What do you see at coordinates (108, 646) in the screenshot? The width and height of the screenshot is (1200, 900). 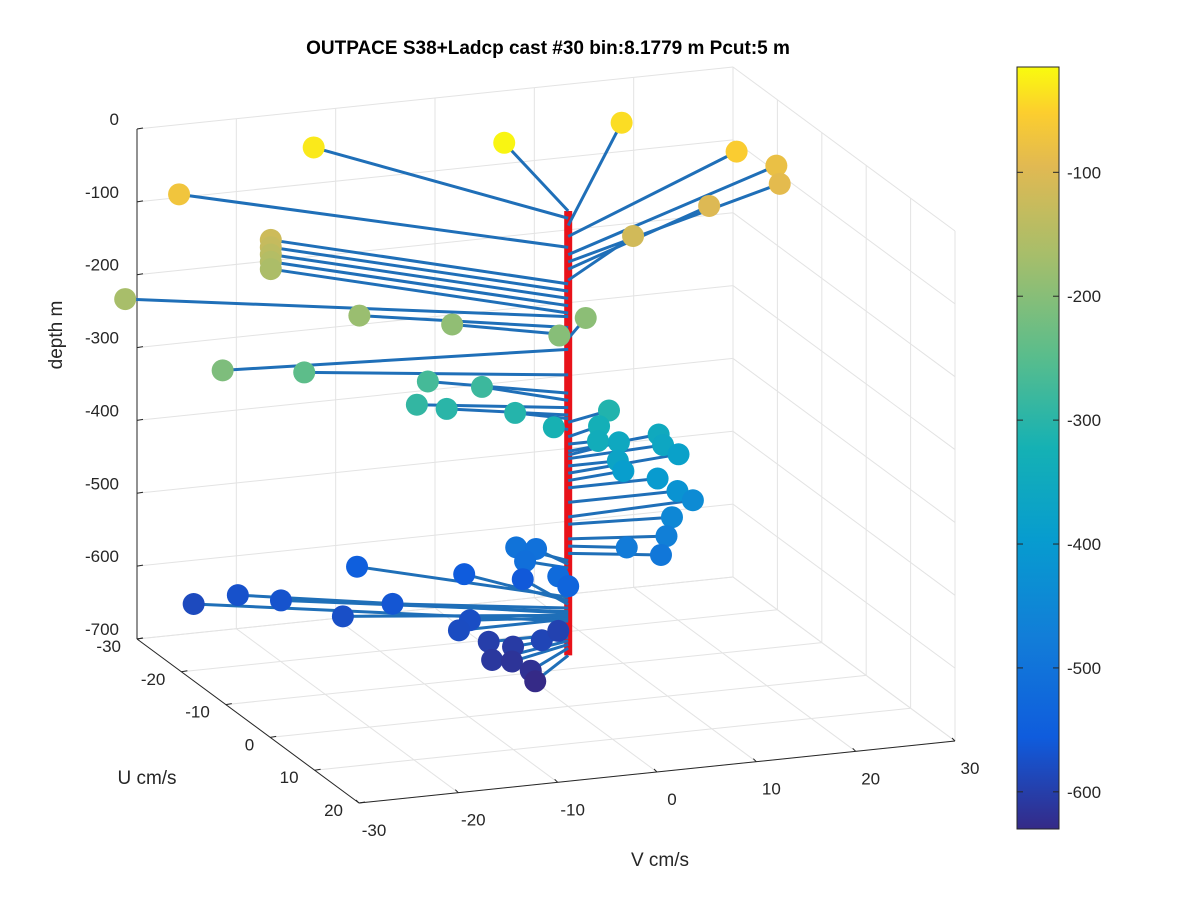 I see `y-tick-label: -30` at bounding box center [108, 646].